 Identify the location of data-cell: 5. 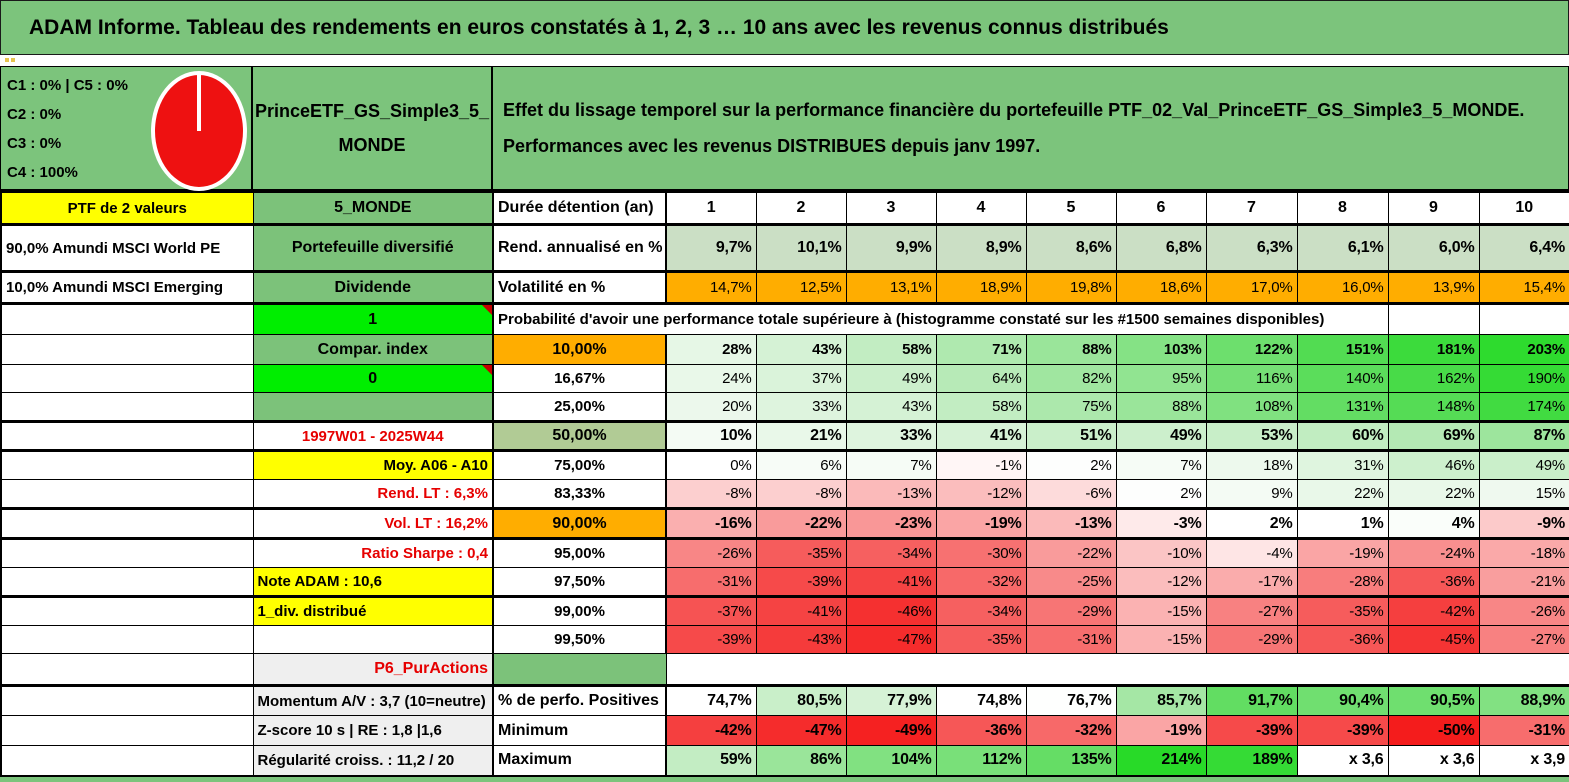
(1071, 207).